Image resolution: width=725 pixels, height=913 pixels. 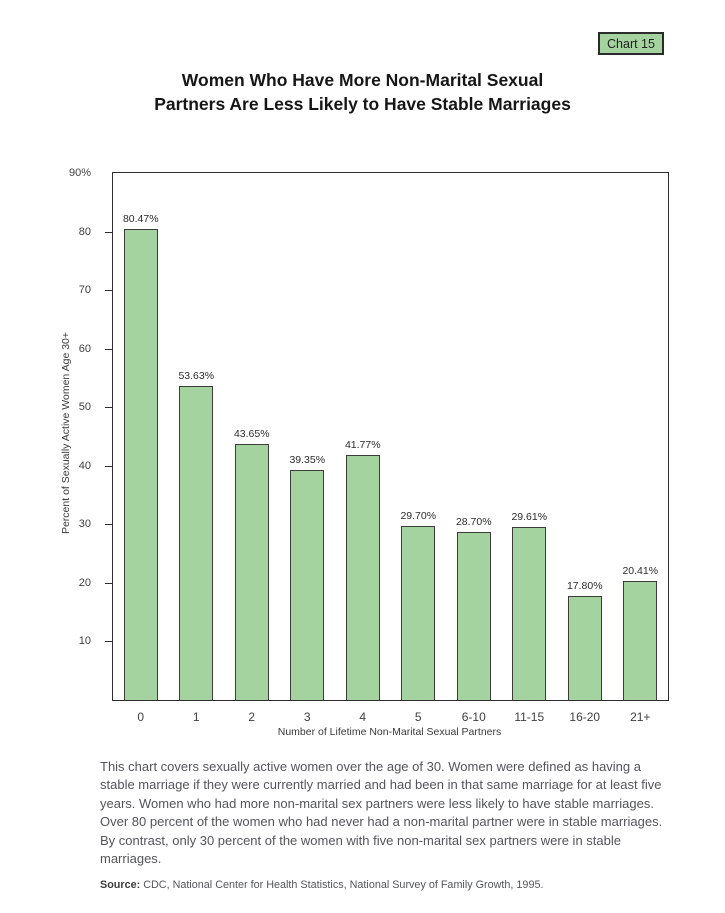 I want to click on chart-number-label: Chart 15, so click(x=631, y=43).